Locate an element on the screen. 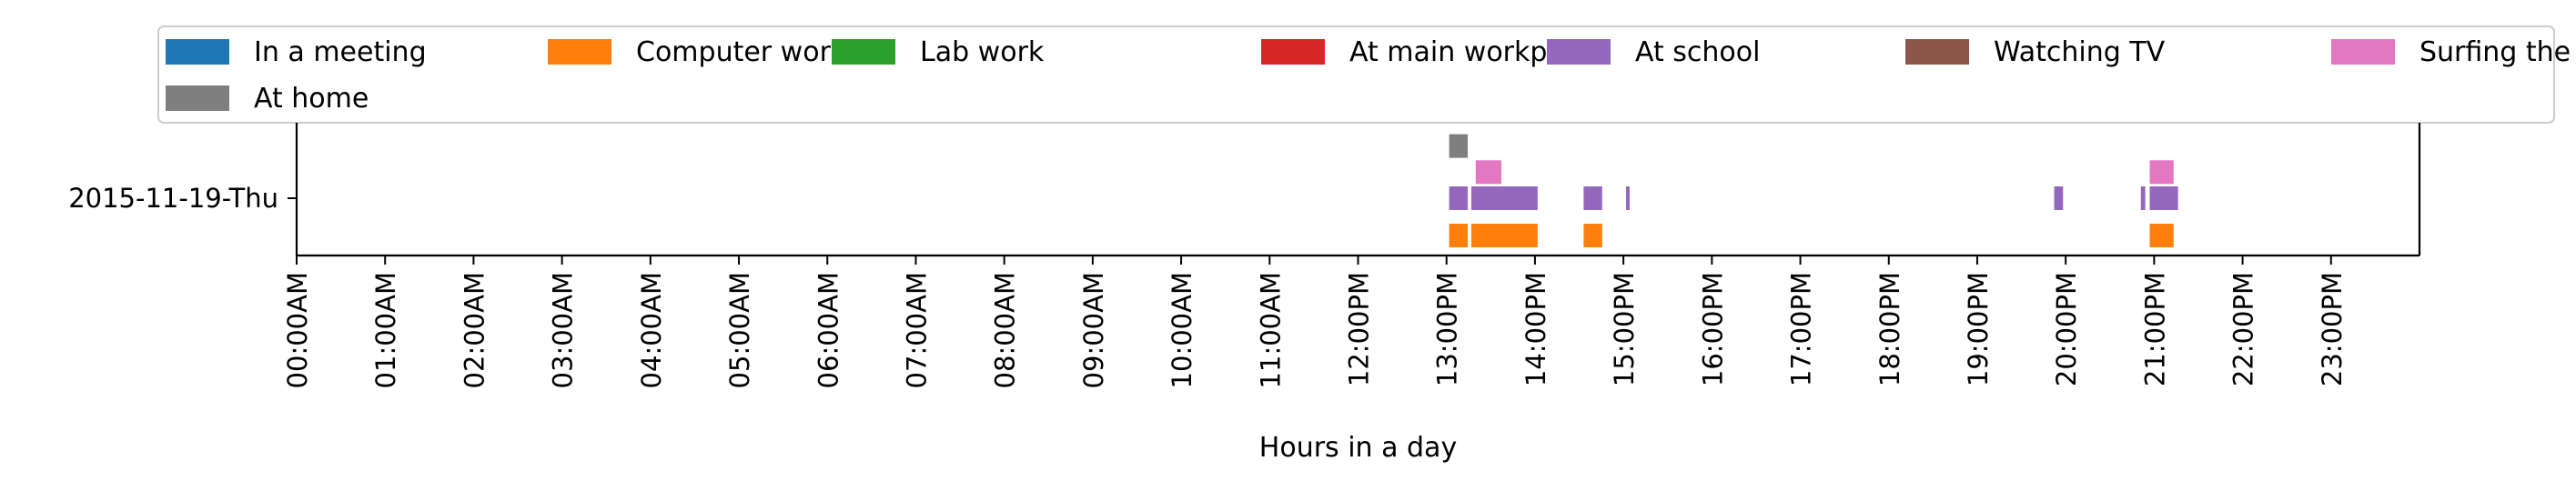  legend-label-surfing-the-internet: Surfing the internet is located at coordinates (2497, 52).